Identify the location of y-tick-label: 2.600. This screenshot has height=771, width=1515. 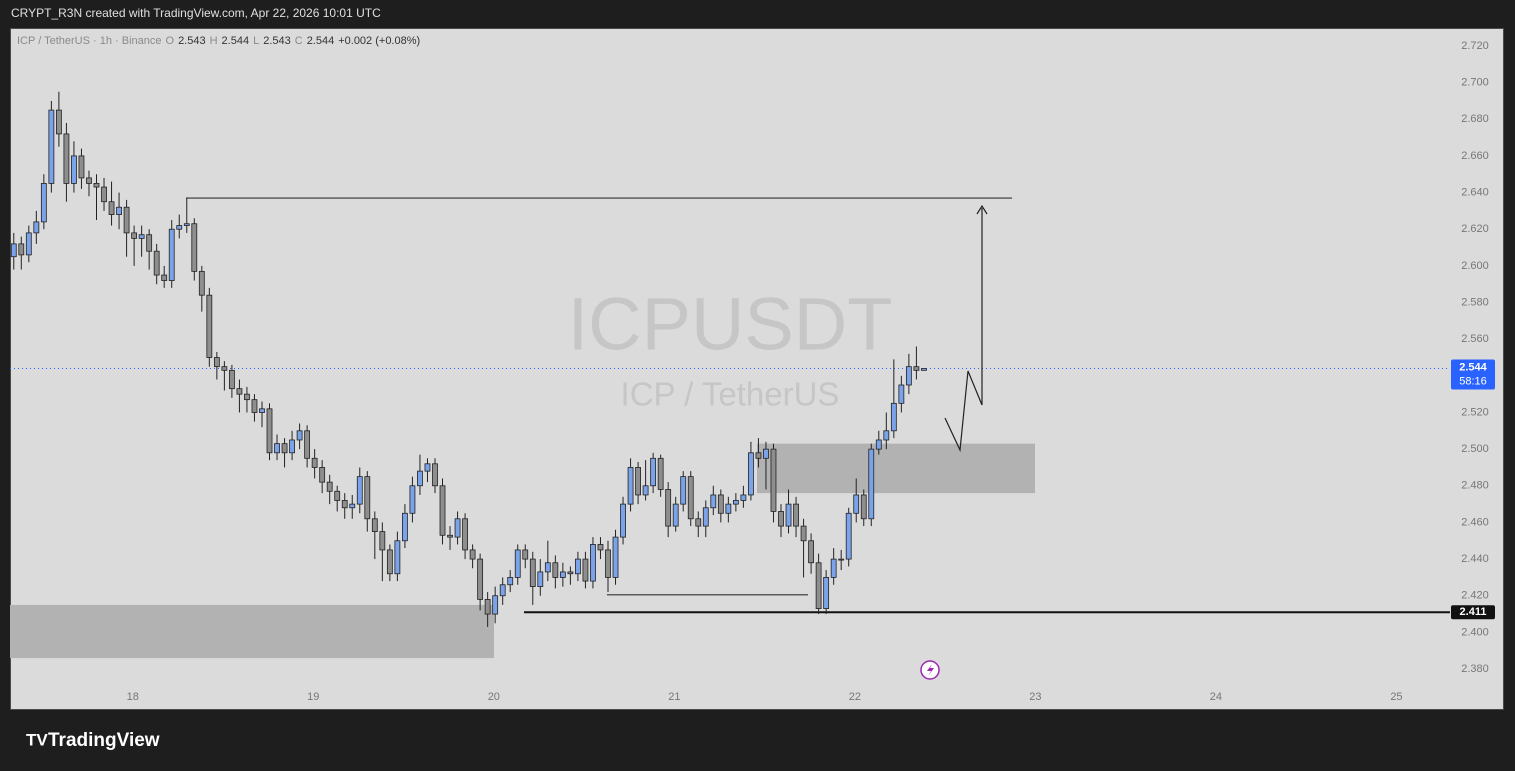
(1475, 266).